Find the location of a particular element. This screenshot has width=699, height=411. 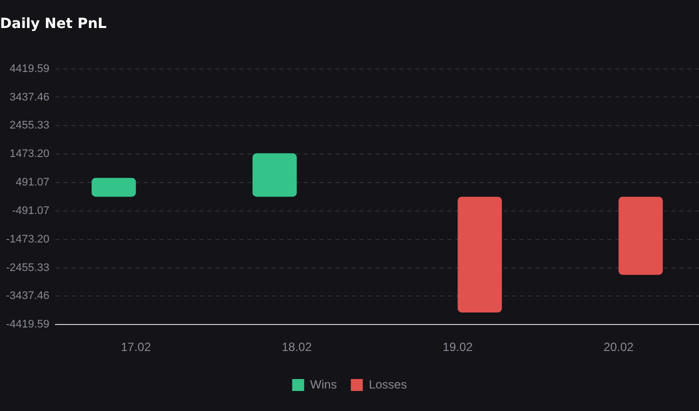

x-tick-label: 18.02 is located at coordinates (297, 347).